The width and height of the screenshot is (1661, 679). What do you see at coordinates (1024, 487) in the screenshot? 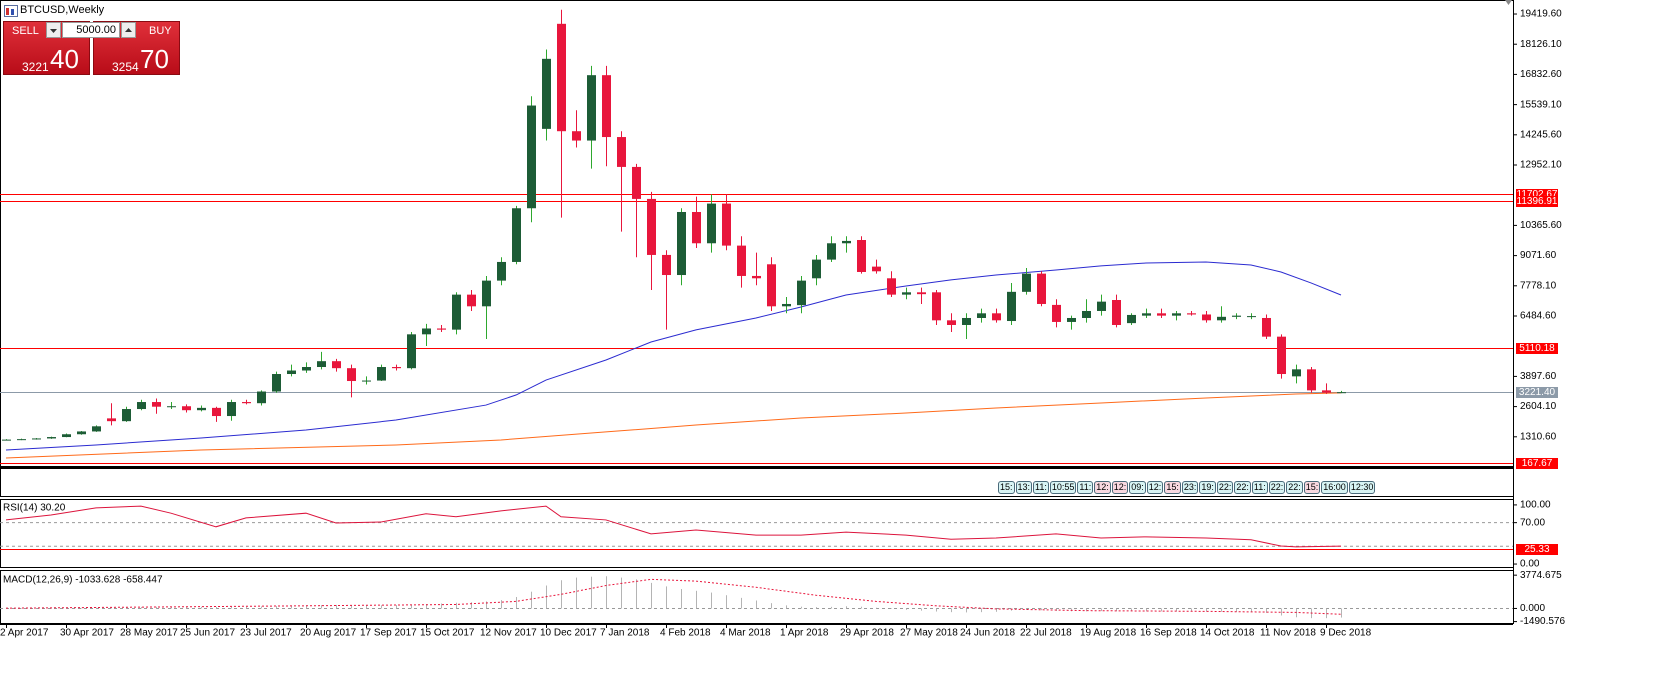
I see `order-time: 13:` at bounding box center [1024, 487].